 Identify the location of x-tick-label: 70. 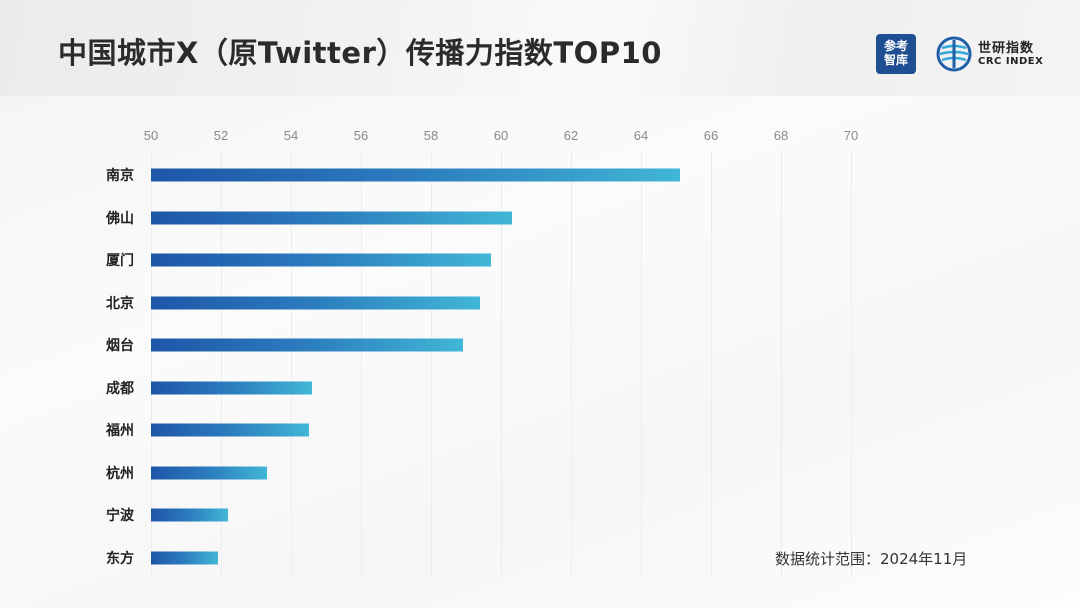
(851, 135).